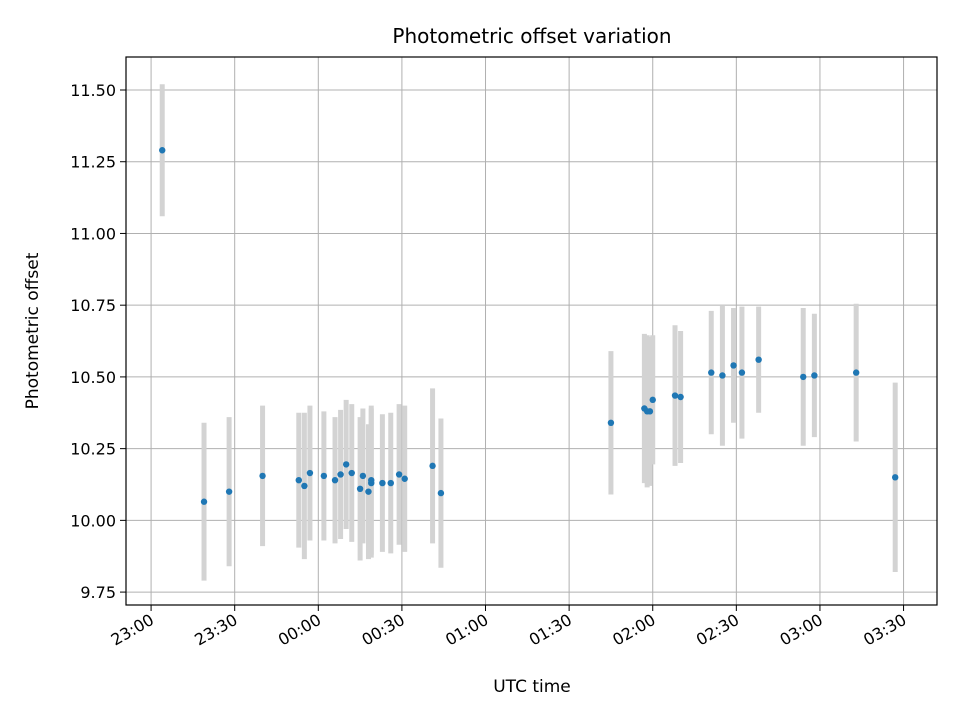 The image size is (960, 725). What do you see at coordinates (93, 377) in the screenshot?
I see `y-tick-label: 10.50` at bounding box center [93, 377].